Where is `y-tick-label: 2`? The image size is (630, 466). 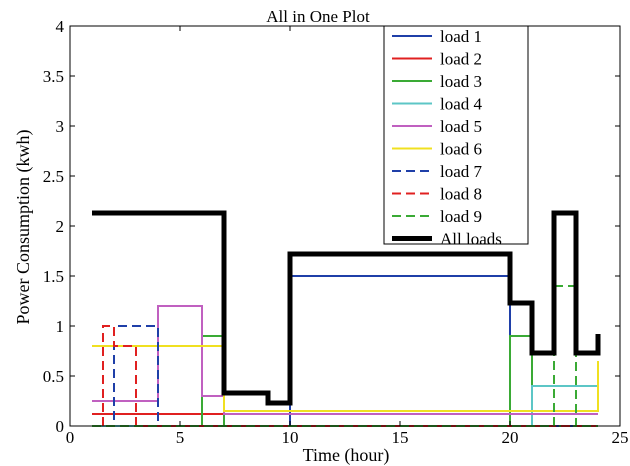 y-tick-label: 2 is located at coordinates (60, 226).